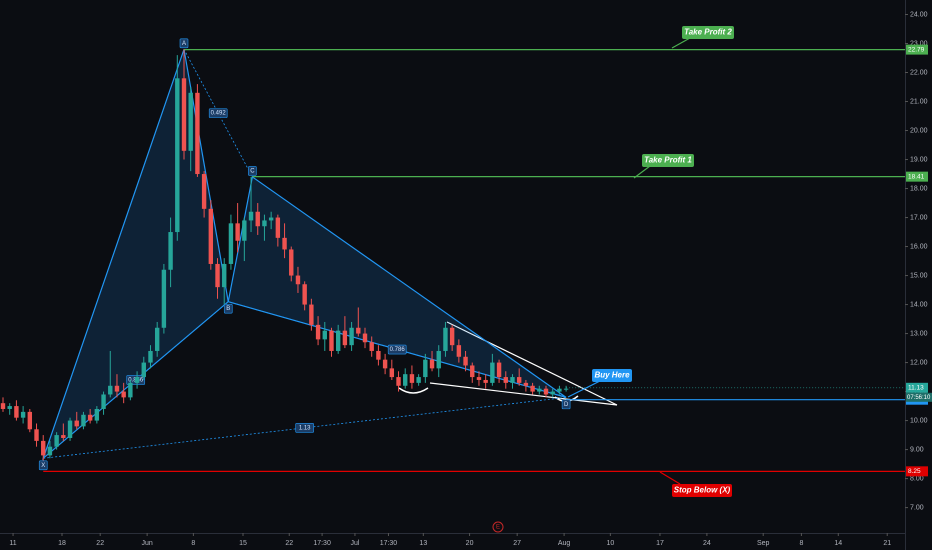 This screenshot has width=932, height=550. I want to click on ratio-label: 1.13, so click(305, 428).